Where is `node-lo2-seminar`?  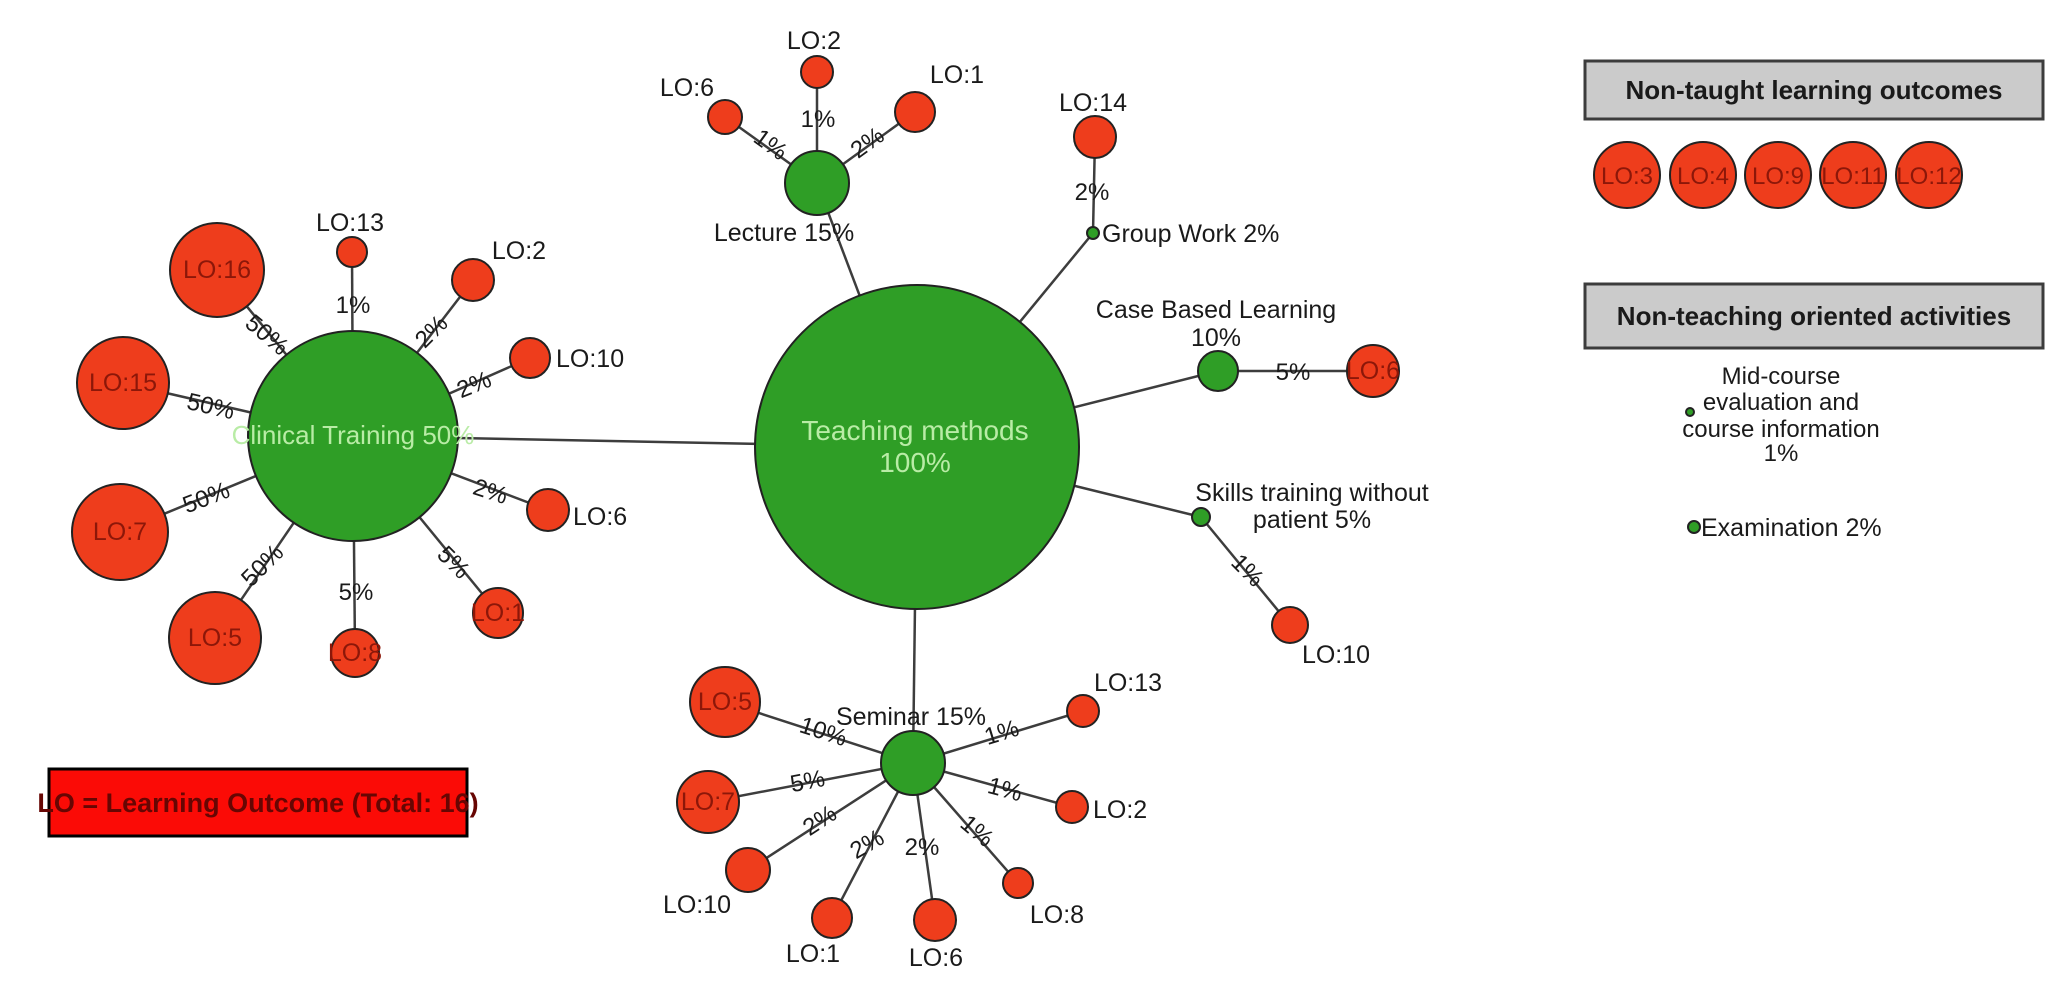
node-lo2-seminar is located at coordinates (1072, 807).